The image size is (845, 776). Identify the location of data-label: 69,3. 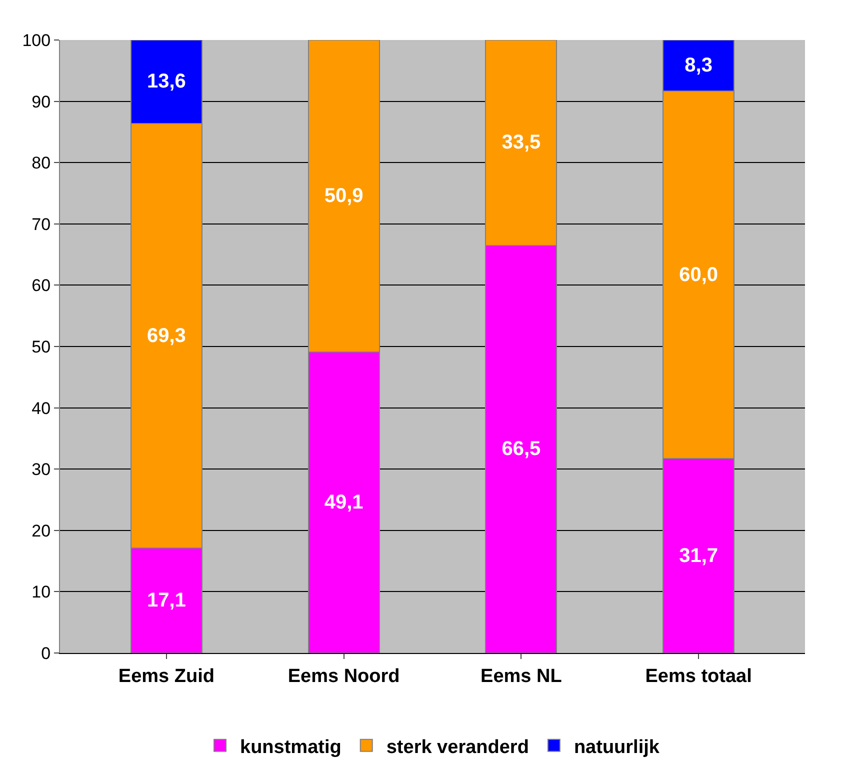
(166, 335).